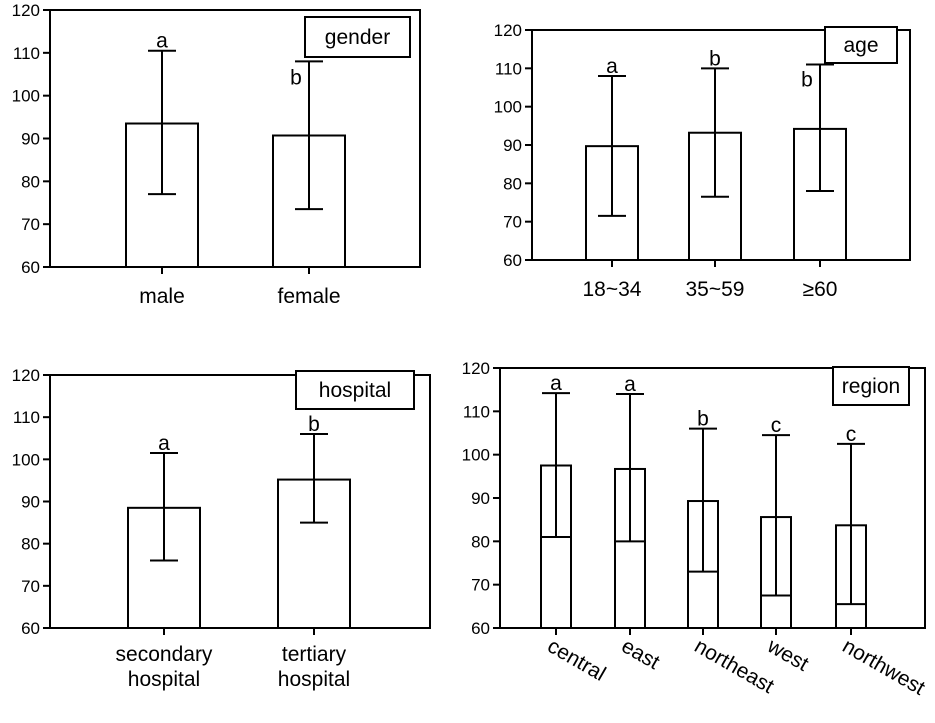 This screenshot has width=935, height=723. I want to click on legend-label: age, so click(860, 45).